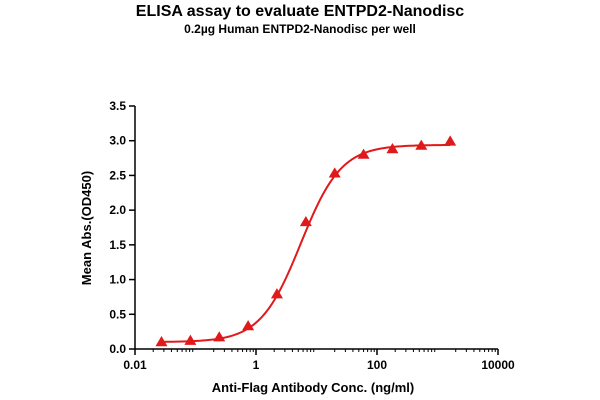 Image resolution: width=600 pixels, height=400 pixels. What do you see at coordinates (117, 141) in the screenshot?
I see `y-tick-label: 3.0` at bounding box center [117, 141].